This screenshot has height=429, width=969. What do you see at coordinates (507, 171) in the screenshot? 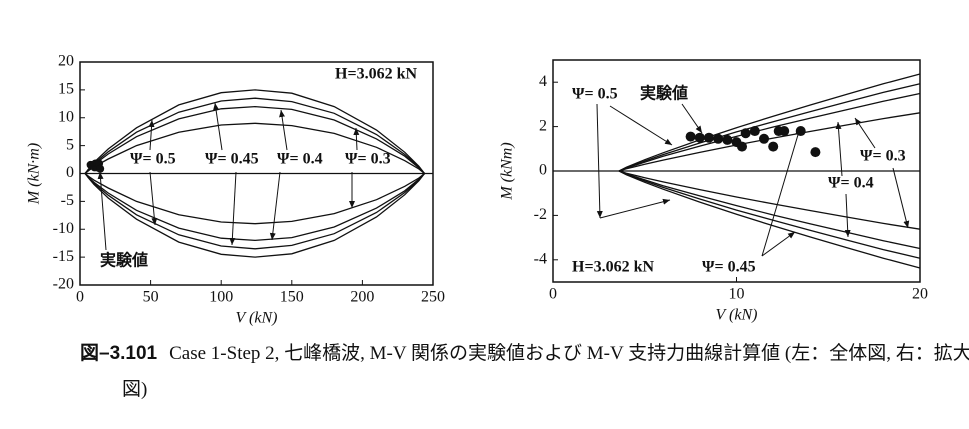
I see `y-axis-label: M (kNm)` at bounding box center [507, 171].